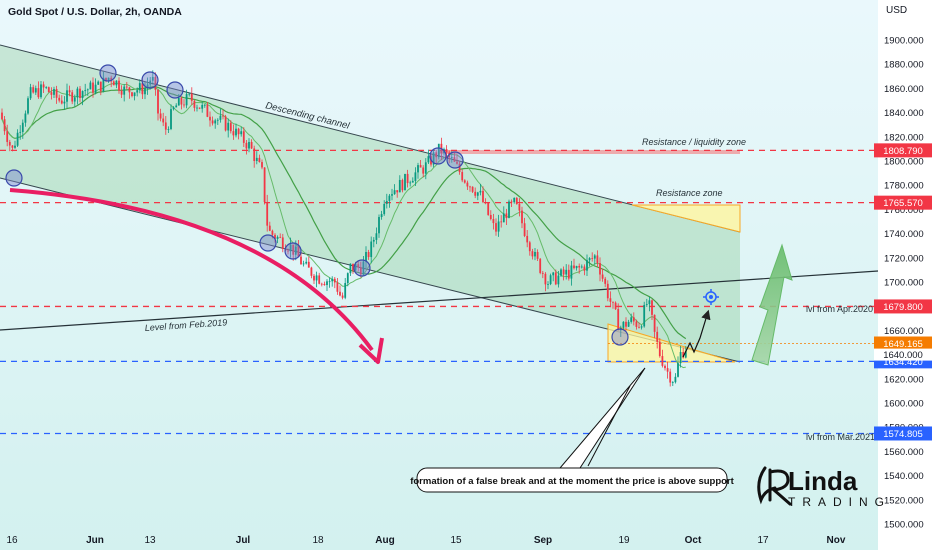  Describe the element at coordinates (904, 525) in the screenshot. I see `y-tick-label: 1500.000` at that location.